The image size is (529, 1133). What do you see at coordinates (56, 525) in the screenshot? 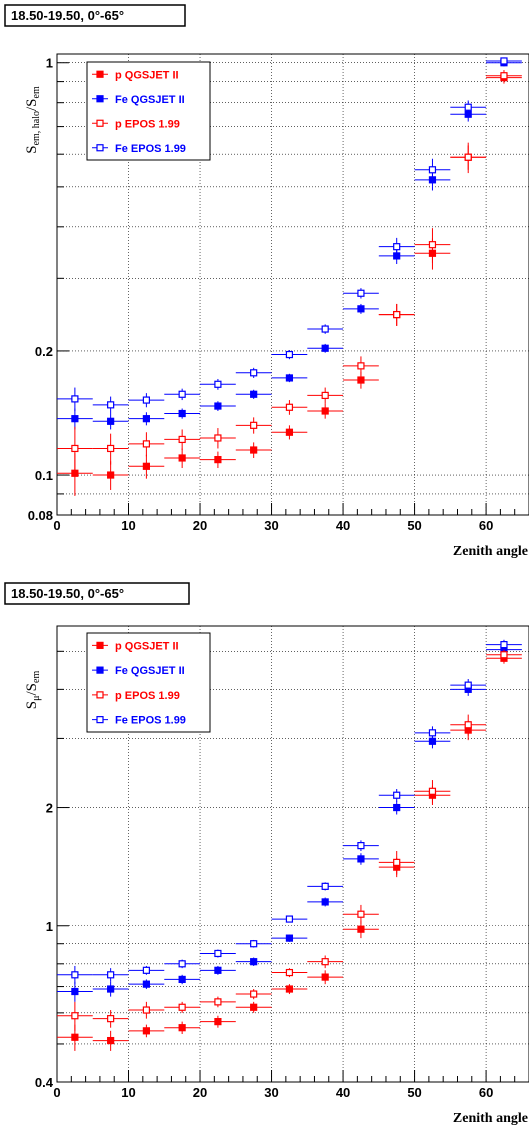
I see `x-tick-label: 0` at bounding box center [56, 525].